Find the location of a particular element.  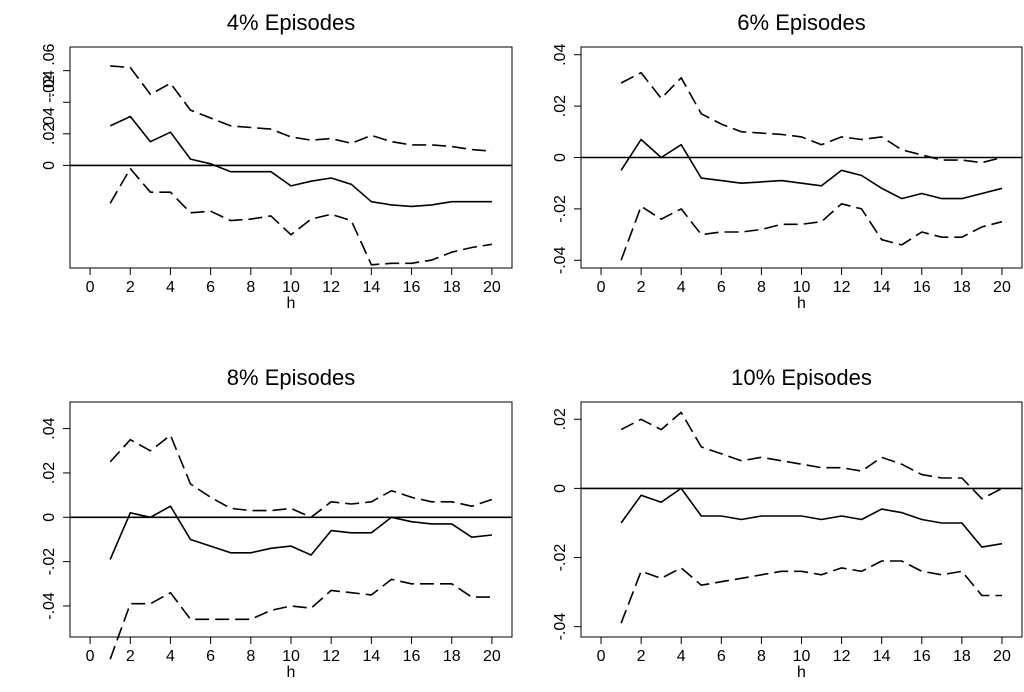

chart-title: 6% Episodes is located at coordinates (801, 22).